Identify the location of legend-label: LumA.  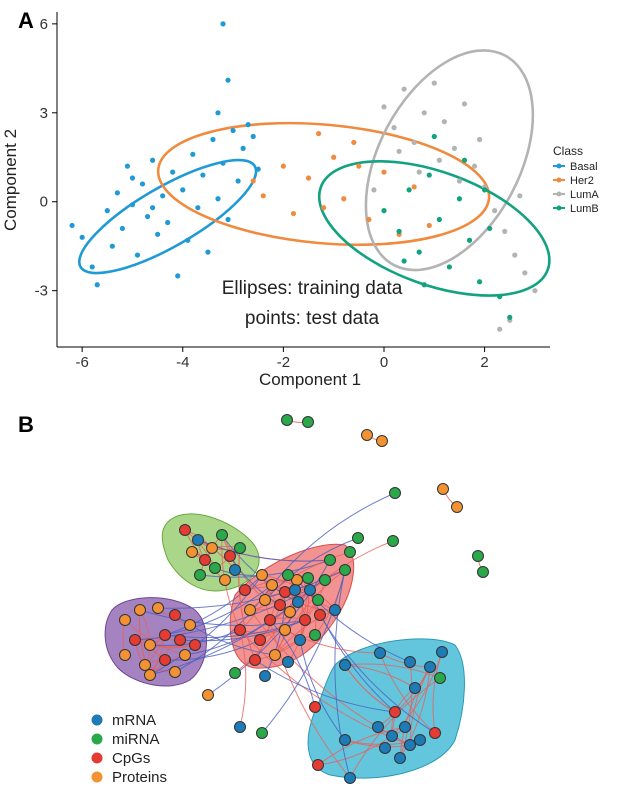
(584, 195).